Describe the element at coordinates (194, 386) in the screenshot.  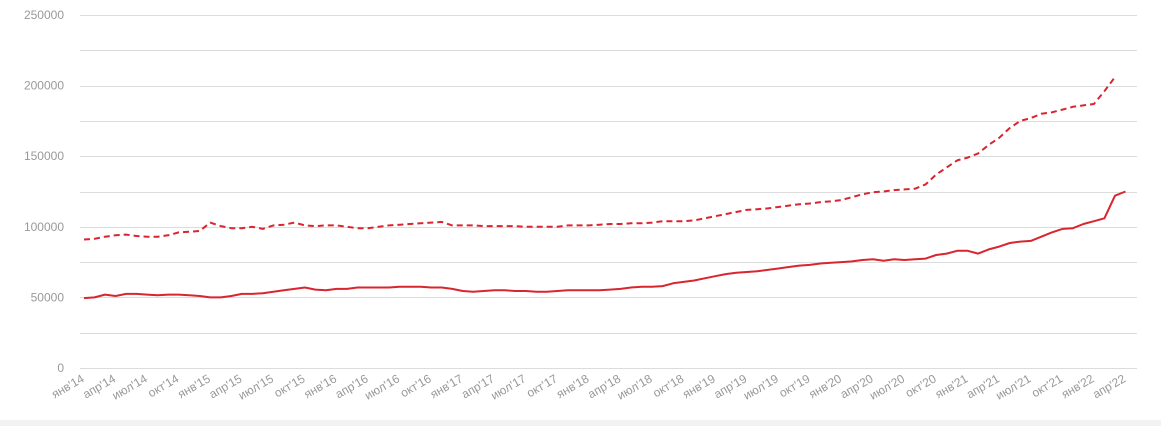
I see `x-tick-label: янв'15` at that location.